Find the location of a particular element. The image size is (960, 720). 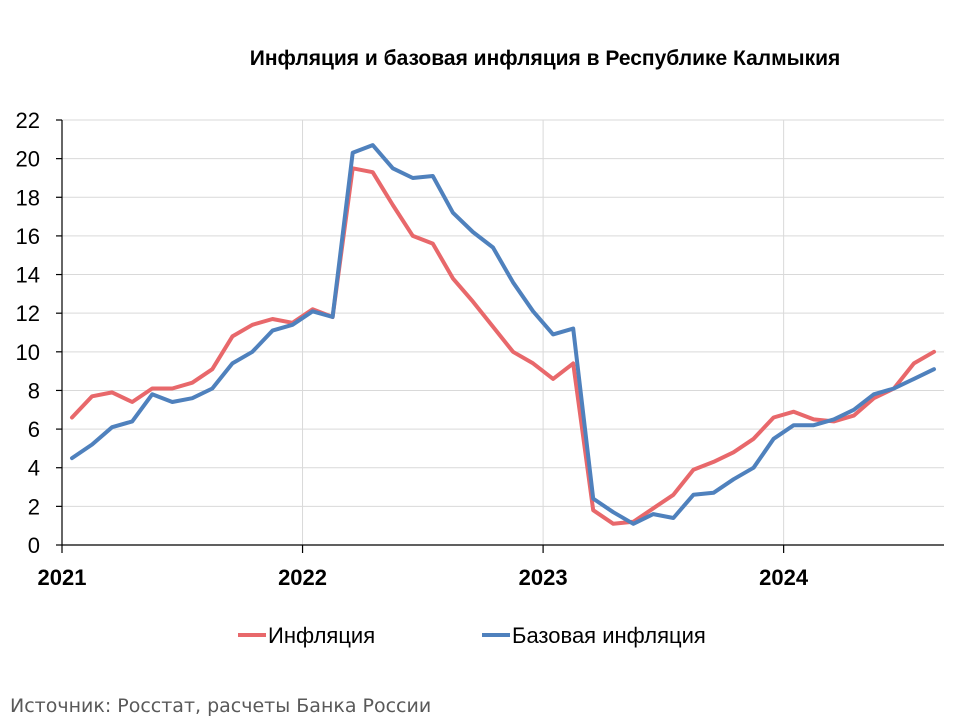

y-tick-label: 8 is located at coordinates (34, 390).